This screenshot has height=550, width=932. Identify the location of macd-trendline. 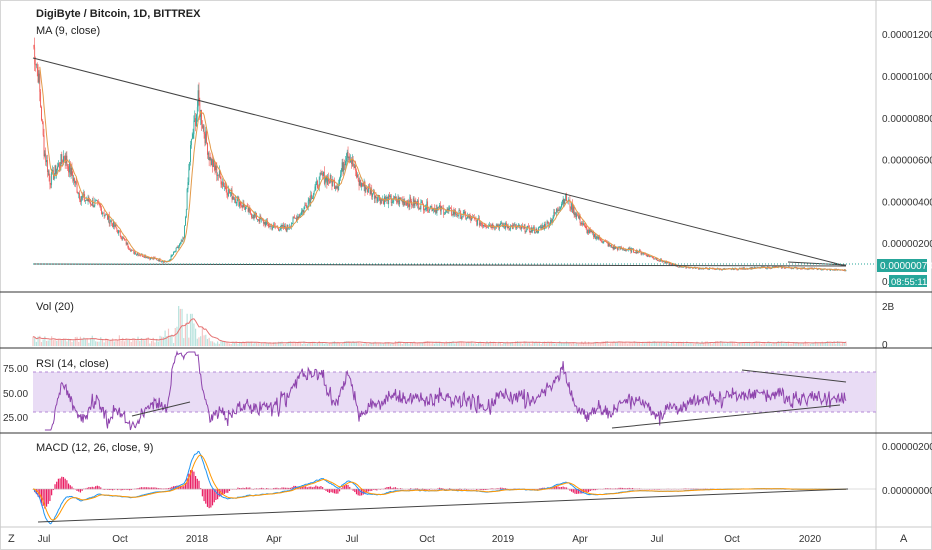
(443, 505).